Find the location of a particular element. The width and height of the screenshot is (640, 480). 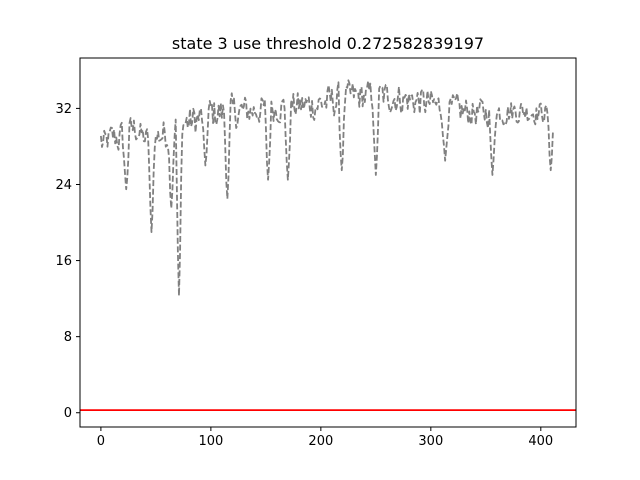

y-tick-label: 24 is located at coordinates (63, 185).